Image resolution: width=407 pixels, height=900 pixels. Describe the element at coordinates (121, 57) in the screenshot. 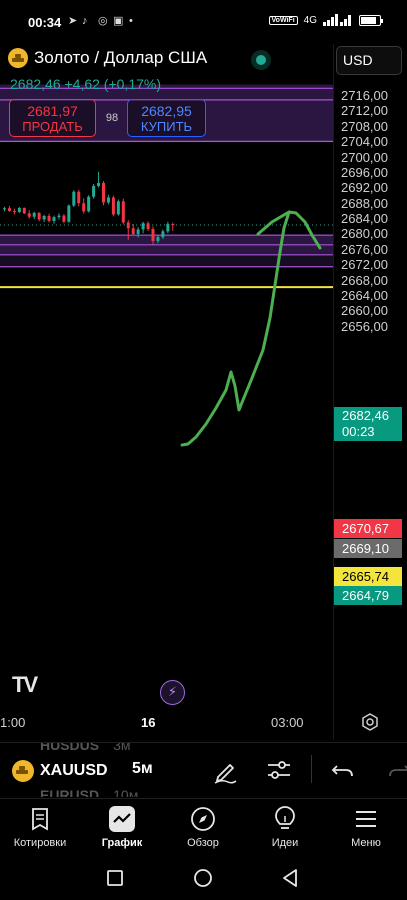

I see `symbol-name: Золото / Доллар США` at that location.